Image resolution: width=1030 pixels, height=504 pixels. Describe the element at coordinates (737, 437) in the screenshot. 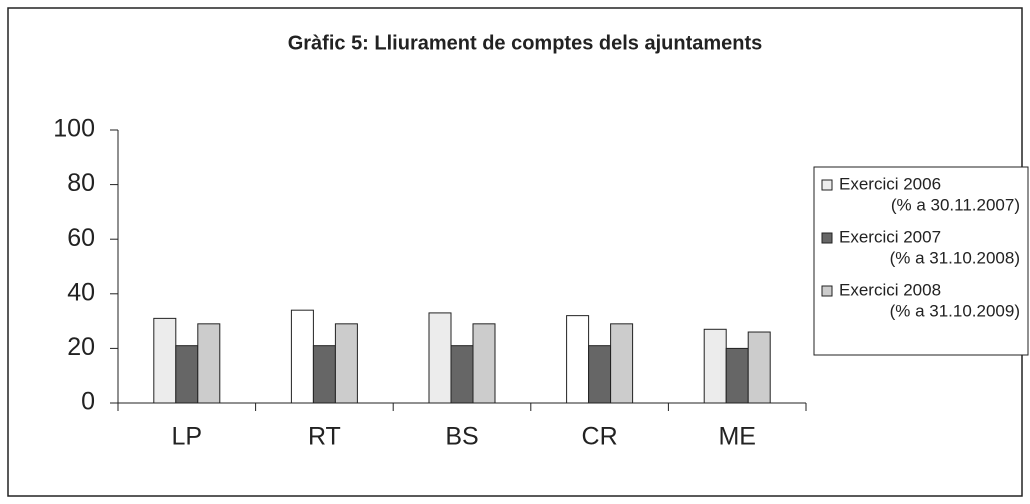

I see `x-tick-label: ME` at that location.